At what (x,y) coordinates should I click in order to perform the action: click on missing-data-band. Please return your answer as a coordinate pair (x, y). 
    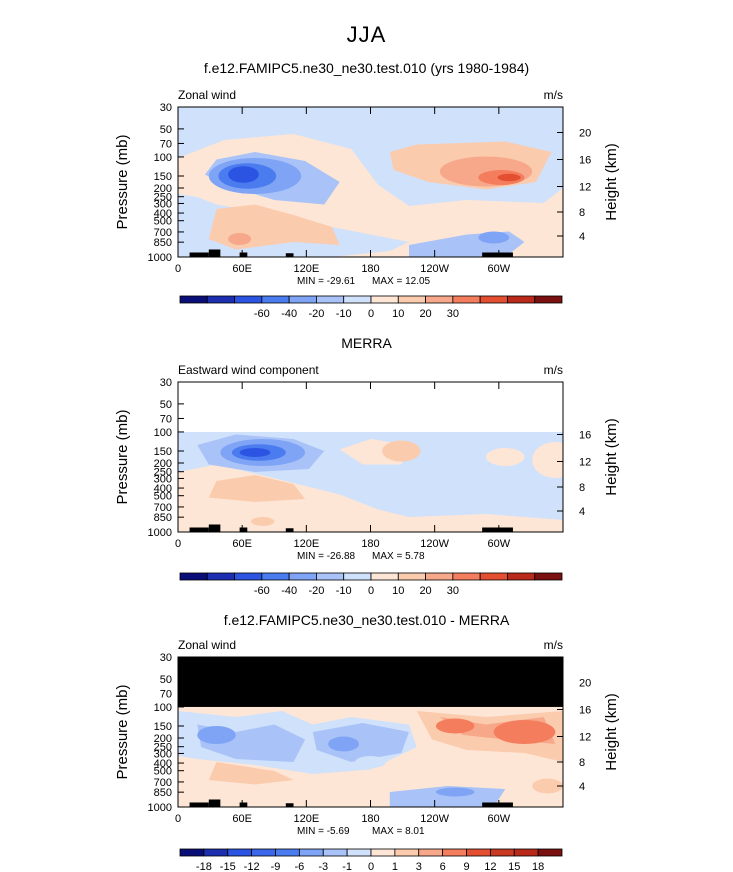
    Looking at the image, I should click on (370, 682).